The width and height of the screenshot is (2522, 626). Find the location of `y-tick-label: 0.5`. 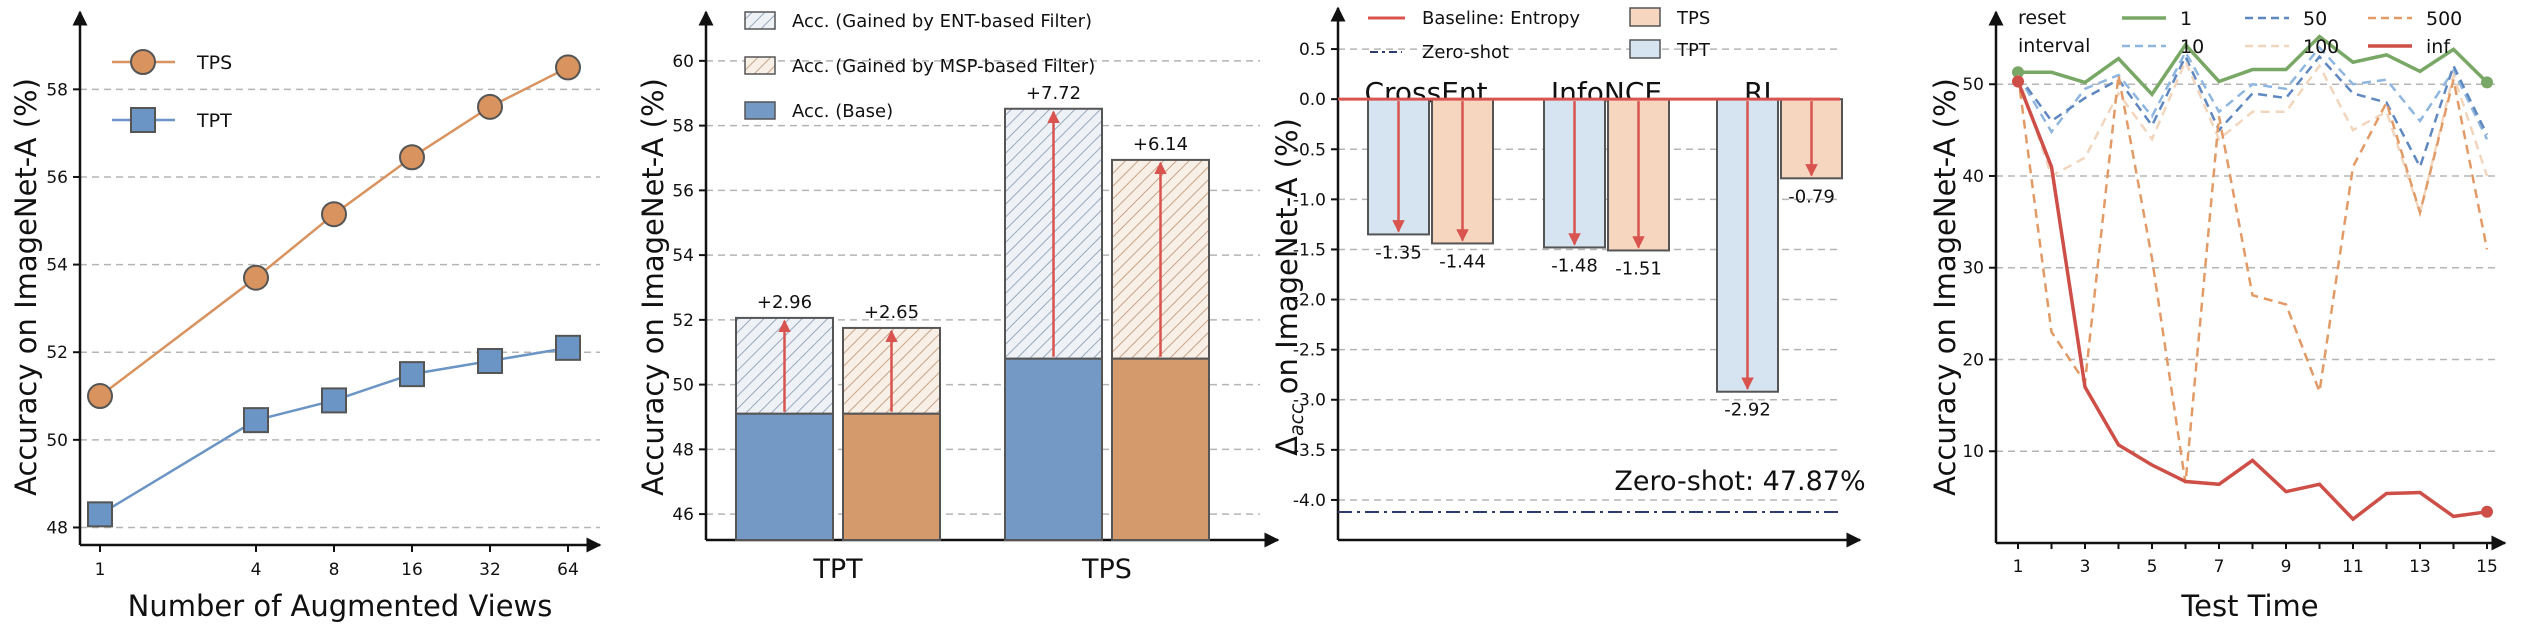

y-tick-label: 0.5 is located at coordinates (1312, 50).